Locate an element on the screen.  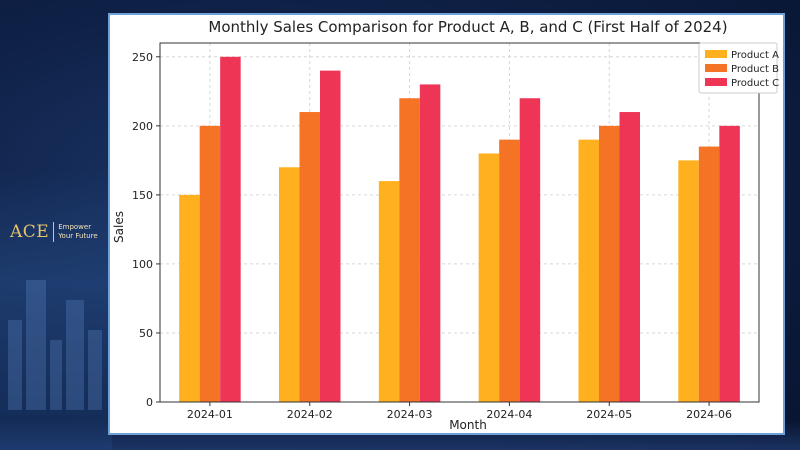
background-skyline is located at coordinates (56, 310).